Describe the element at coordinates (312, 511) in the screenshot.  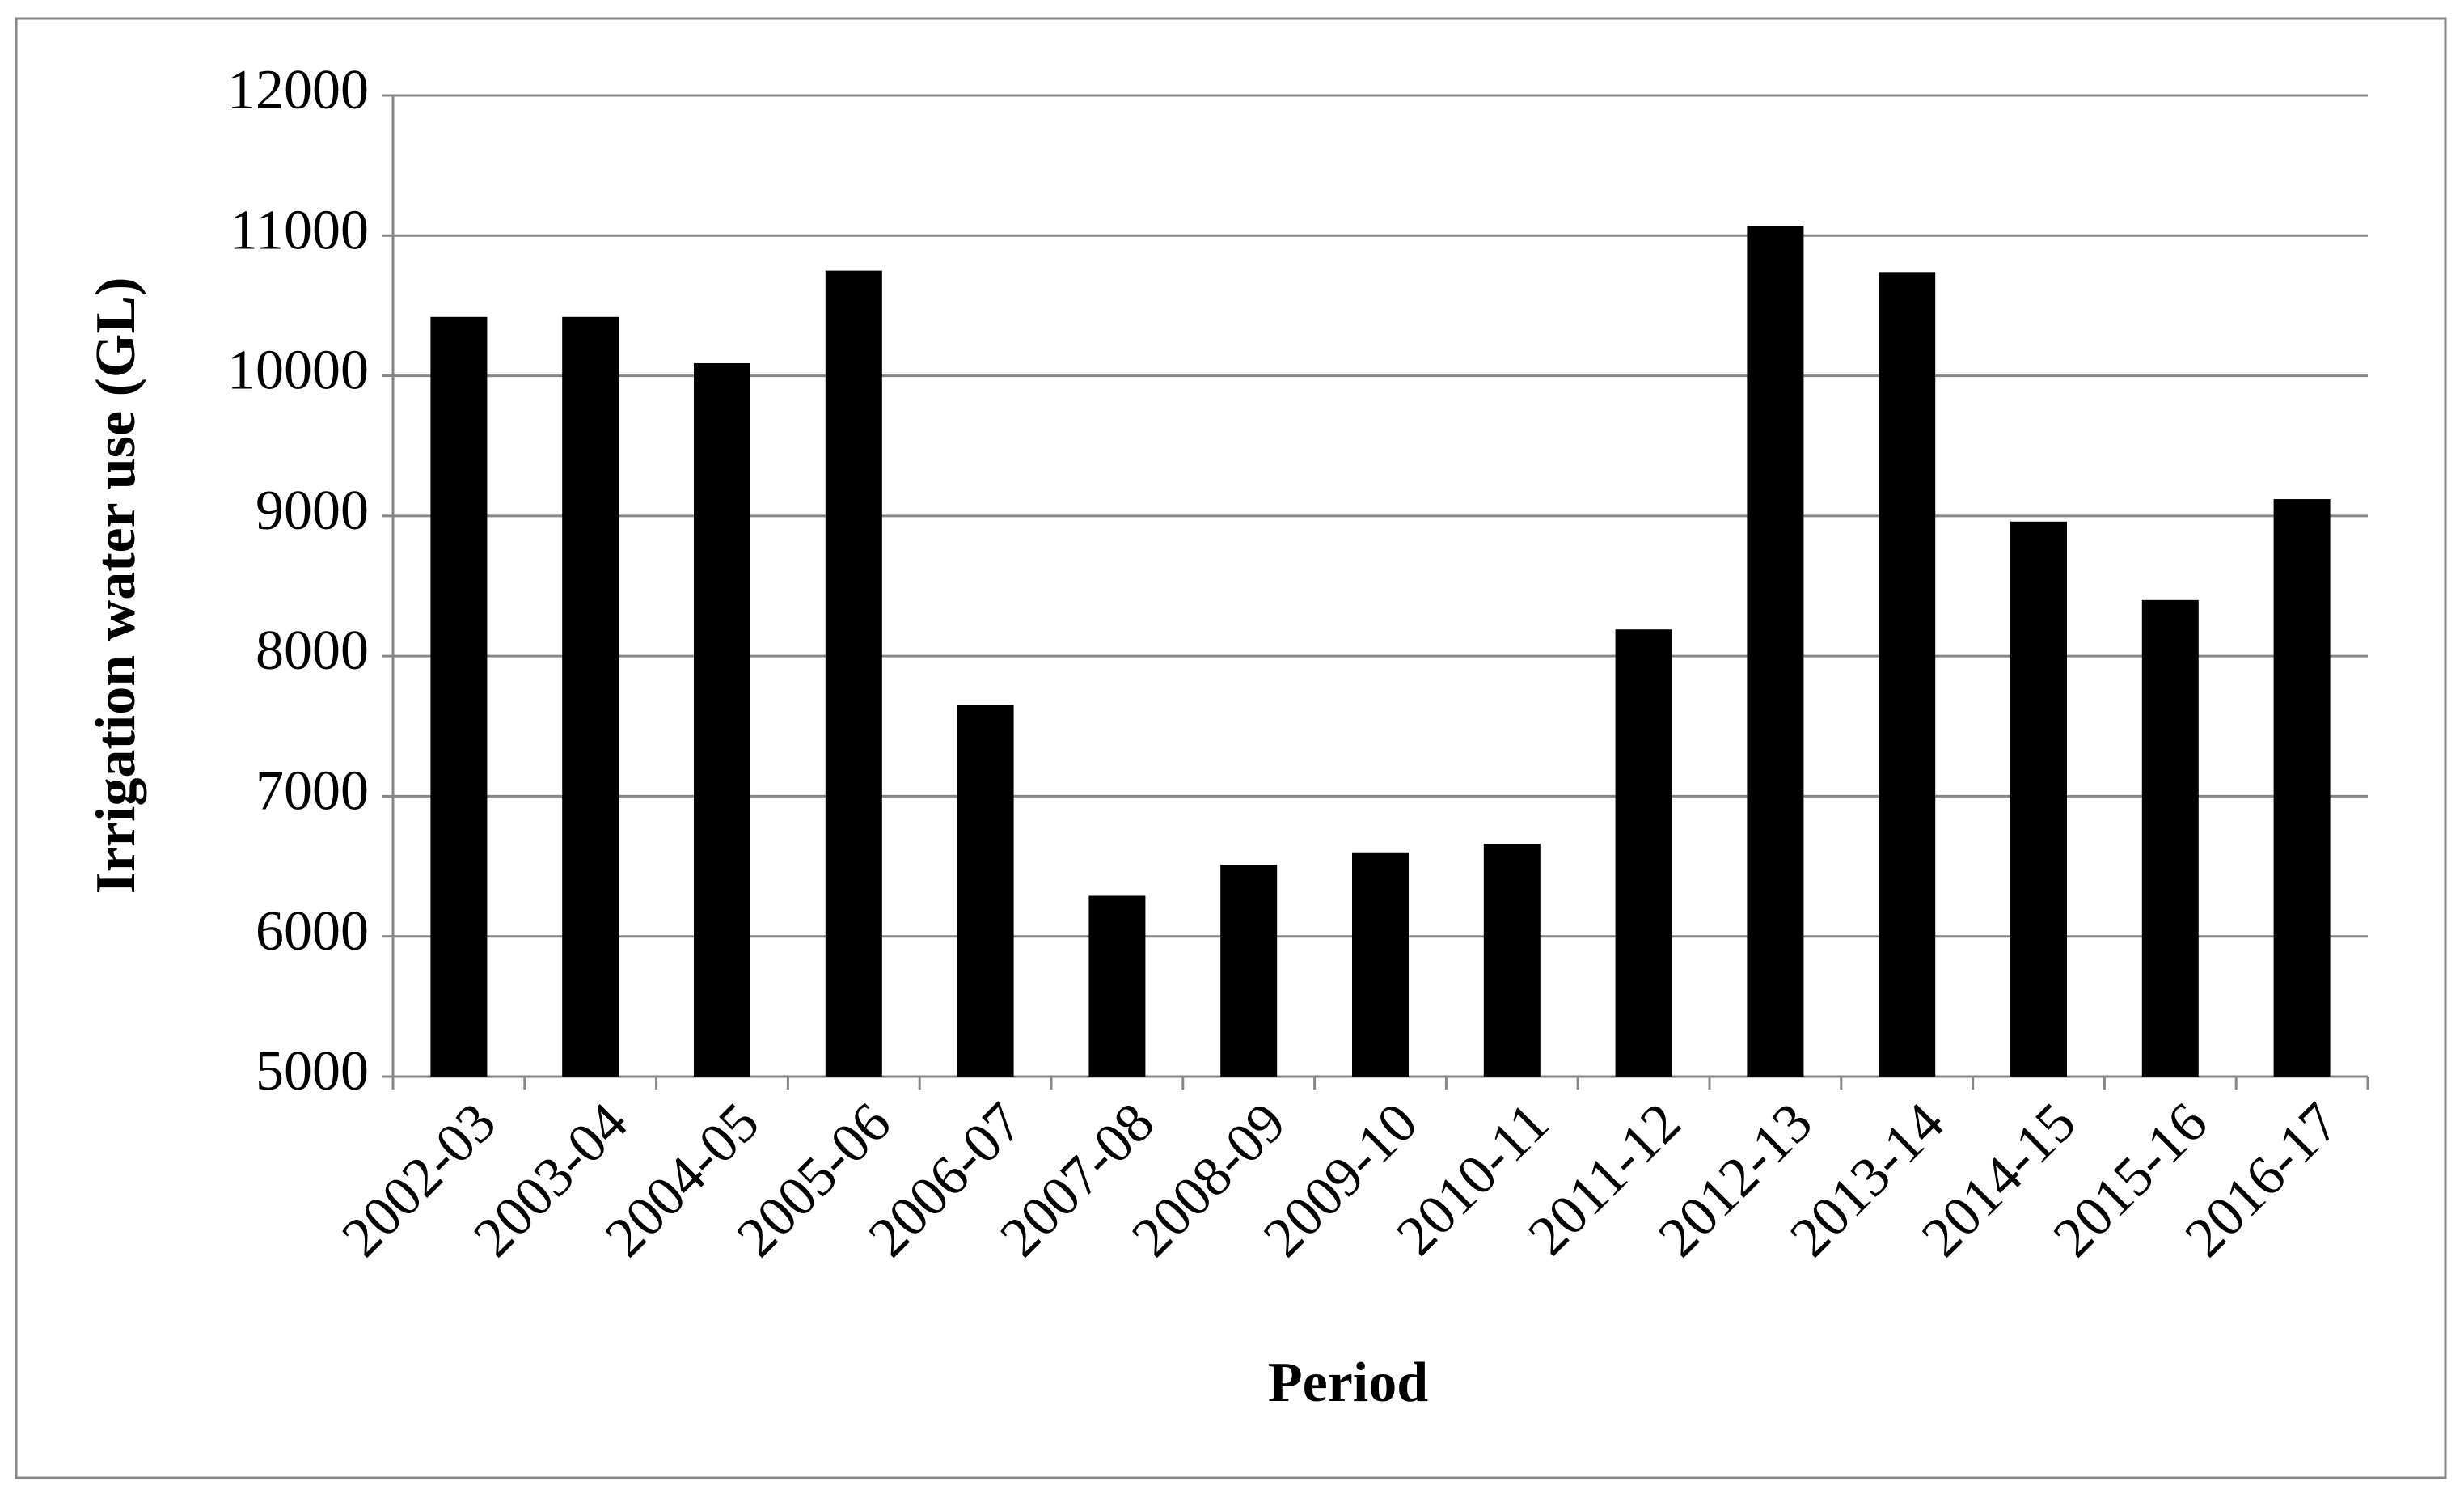
I see `y-tick-label: 9000` at that location.